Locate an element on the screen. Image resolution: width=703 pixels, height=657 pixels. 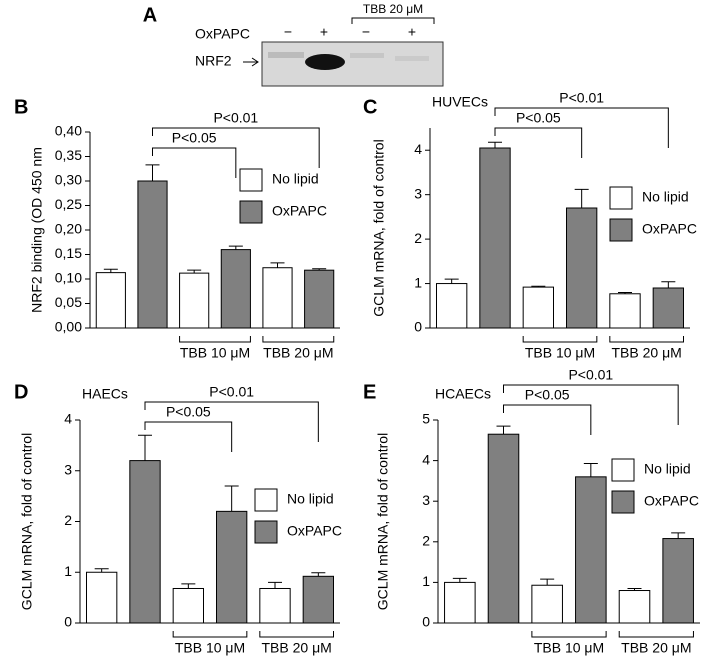
y-tick-label: 5 is located at coordinates (426, 419).